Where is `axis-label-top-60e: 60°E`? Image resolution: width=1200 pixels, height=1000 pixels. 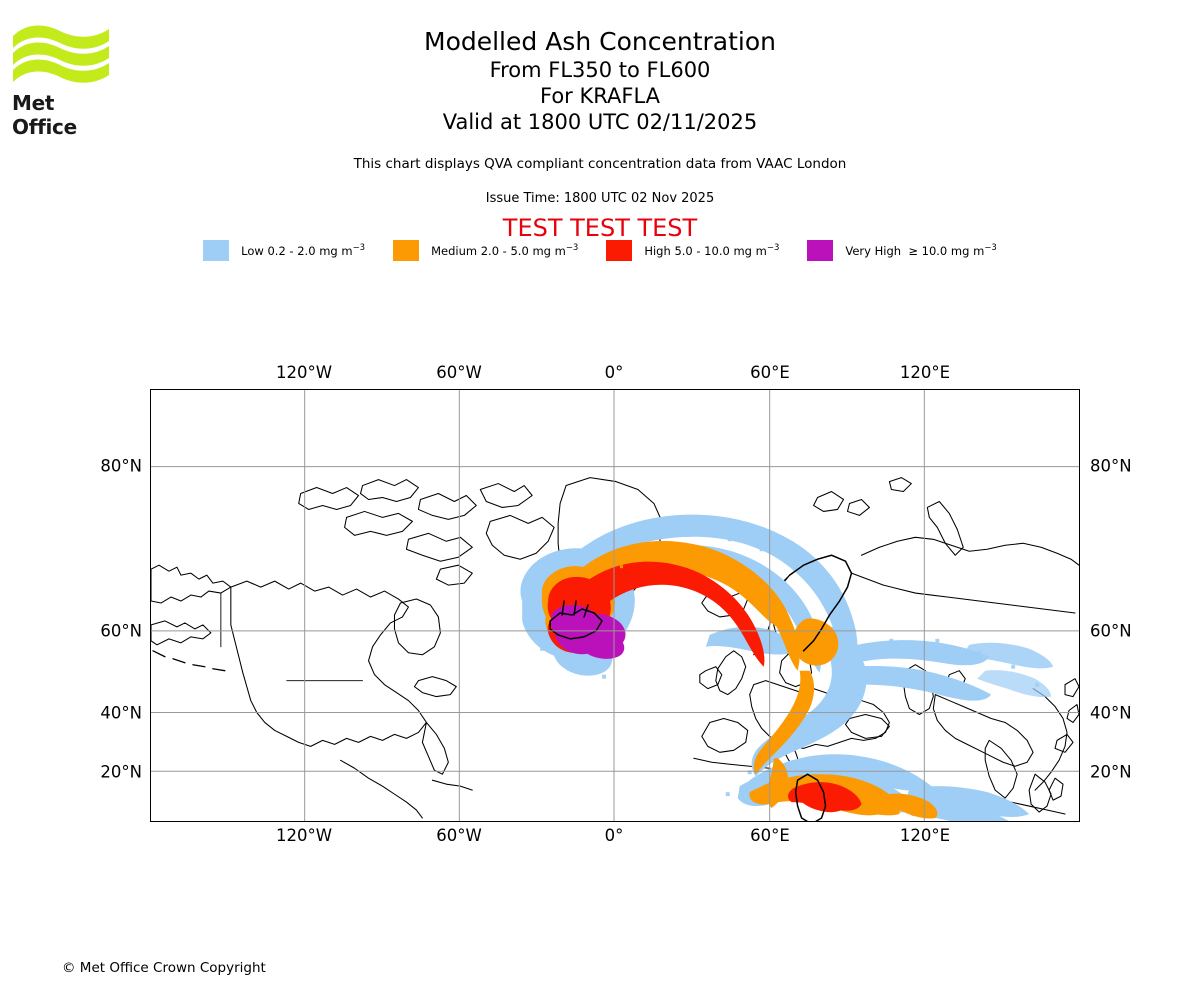
axis-label-top-60e: 60°E is located at coordinates (770, 372).